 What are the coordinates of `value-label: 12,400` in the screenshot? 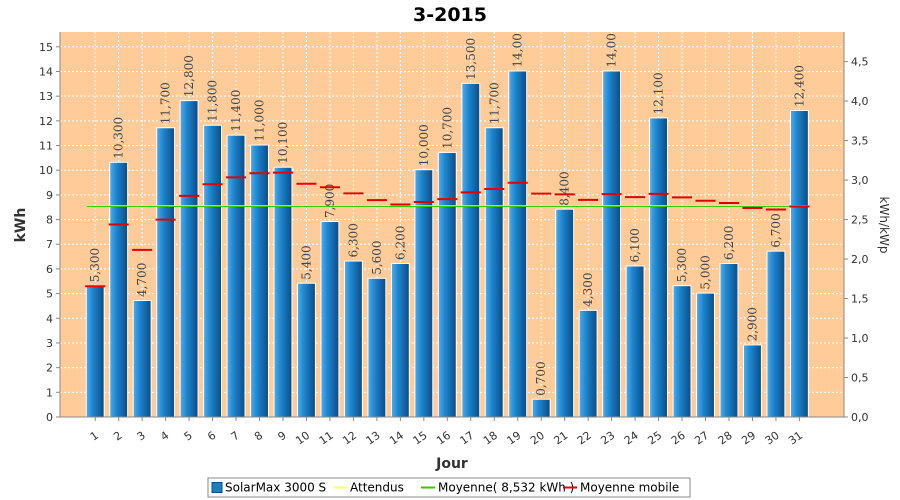 It's located at (799, 86).